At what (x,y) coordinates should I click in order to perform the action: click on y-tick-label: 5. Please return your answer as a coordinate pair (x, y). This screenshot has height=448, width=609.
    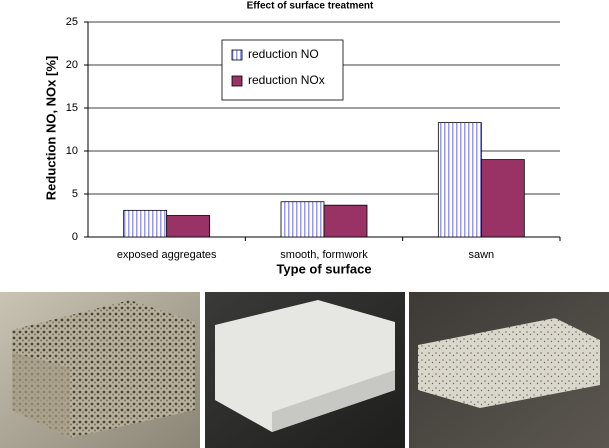
    Looking at the image, I should click on (75, 194).